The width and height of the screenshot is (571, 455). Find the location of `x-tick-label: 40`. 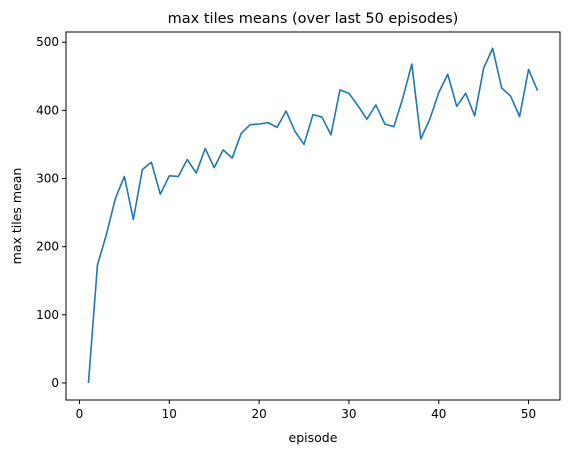

x-tick-label: 40 is located at coordinates (438, 414).